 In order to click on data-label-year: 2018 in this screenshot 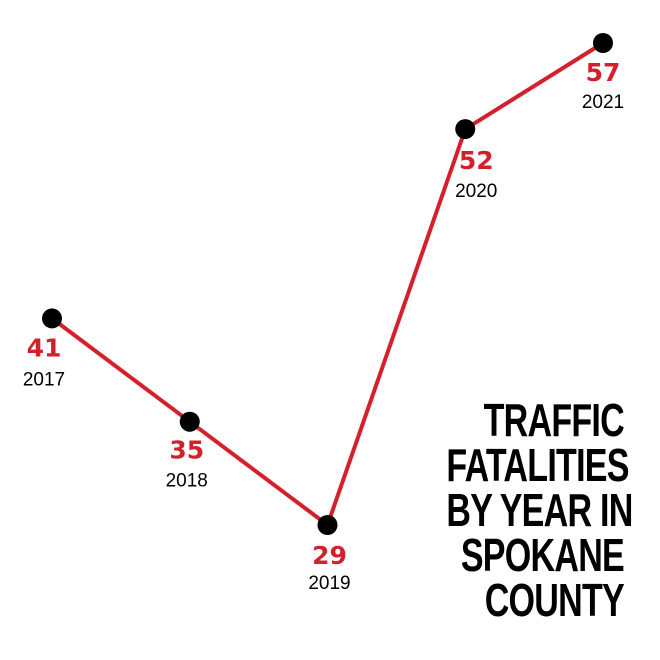, I will do `click(187, 481)`.